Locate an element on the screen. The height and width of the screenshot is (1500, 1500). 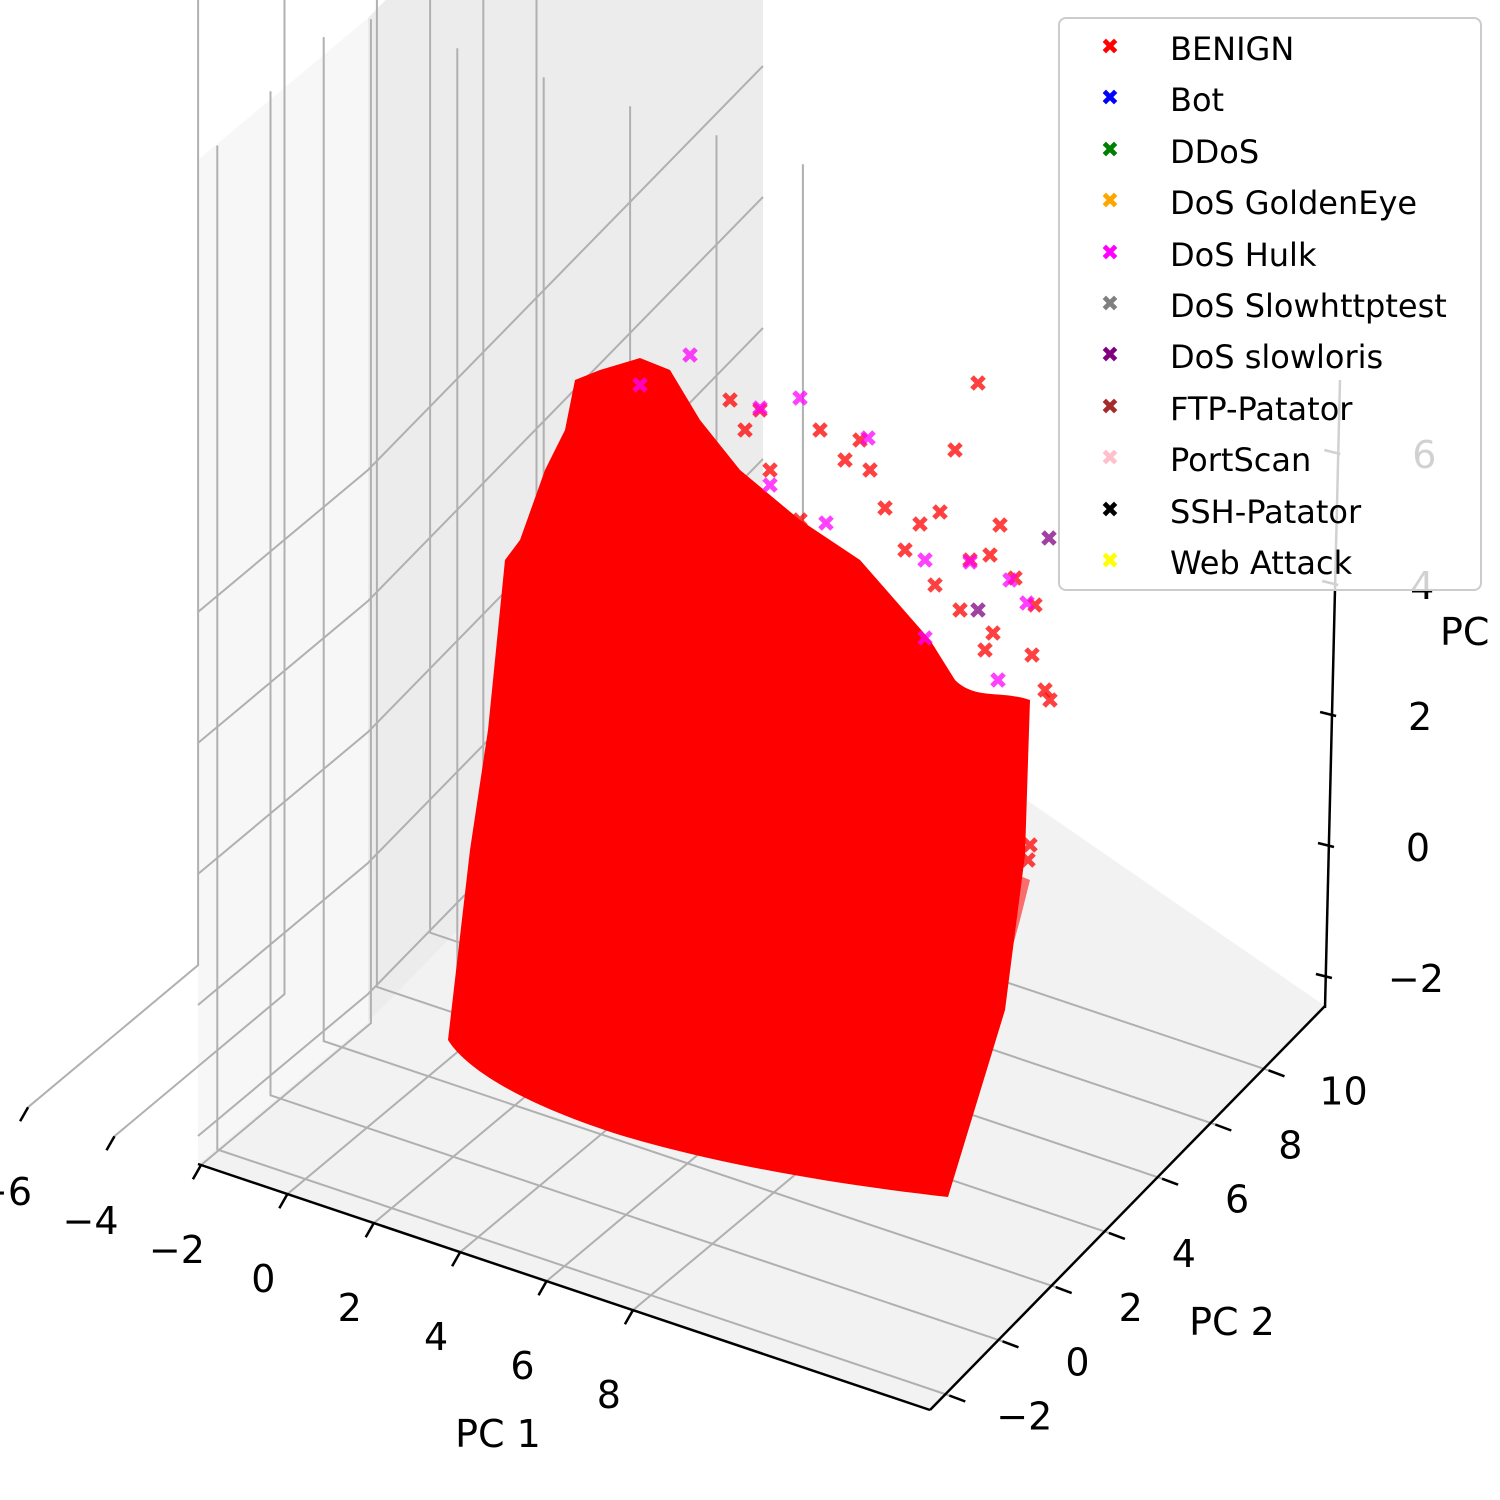
x-tick-label: 8 is located at coordinates (609, 1395).